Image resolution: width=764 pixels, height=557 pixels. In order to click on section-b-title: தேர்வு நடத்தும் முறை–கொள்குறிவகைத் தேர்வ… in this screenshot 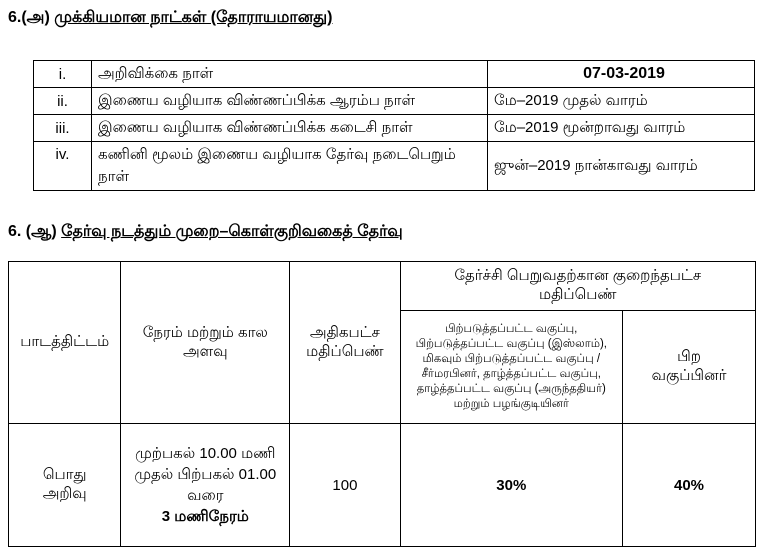, I will do `click(232, 231)`.